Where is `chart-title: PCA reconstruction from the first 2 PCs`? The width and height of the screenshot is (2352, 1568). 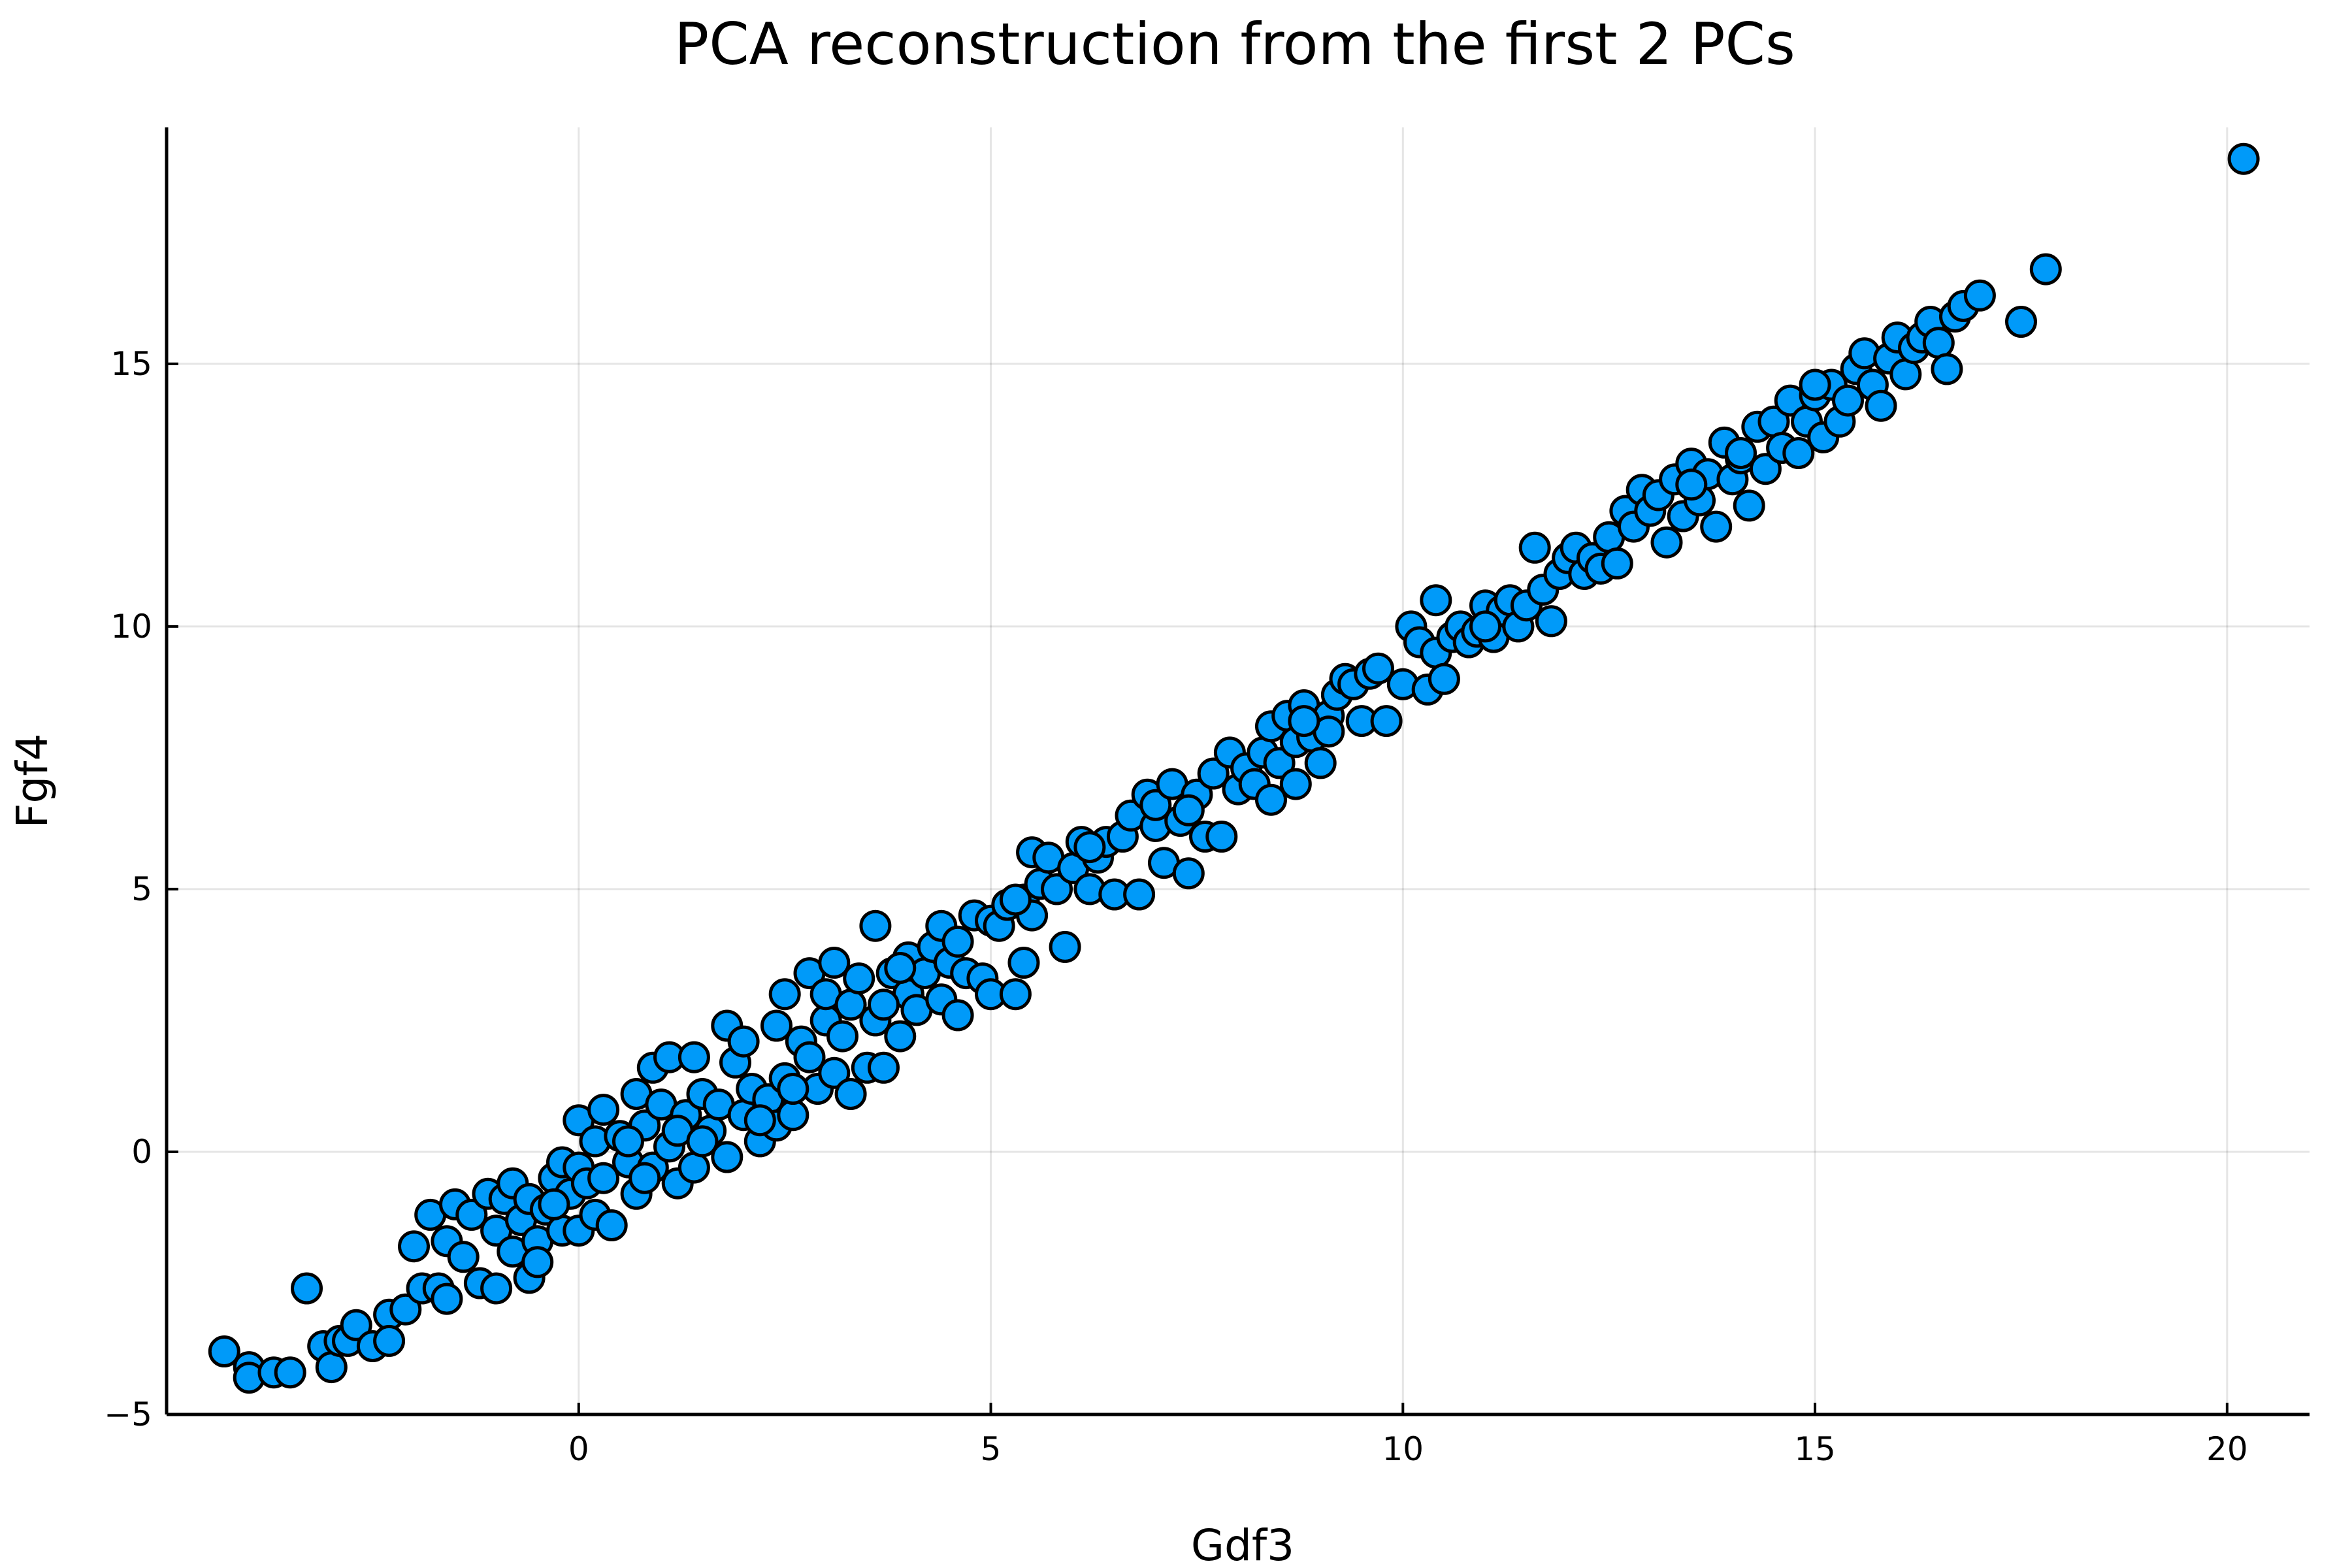 chart-title: PCA reconstruction from the first 2 PCs is located at coordinates (1234, 44).